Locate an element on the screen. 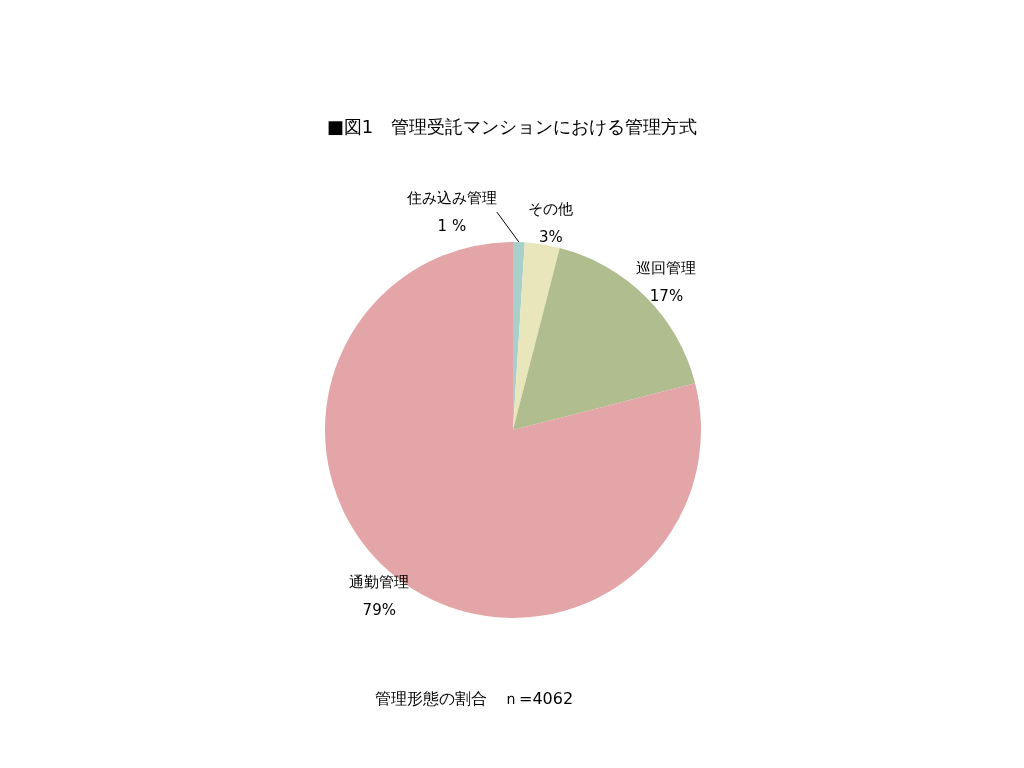 The image size is (1024, 768). slice-label: その他 is located at coordinates (551, 208).